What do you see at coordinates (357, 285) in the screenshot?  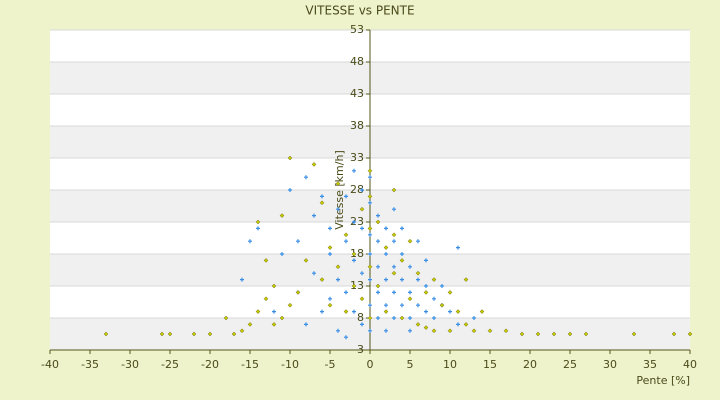 I see `y-tick-label: 13` at bounding box center [357, 285].